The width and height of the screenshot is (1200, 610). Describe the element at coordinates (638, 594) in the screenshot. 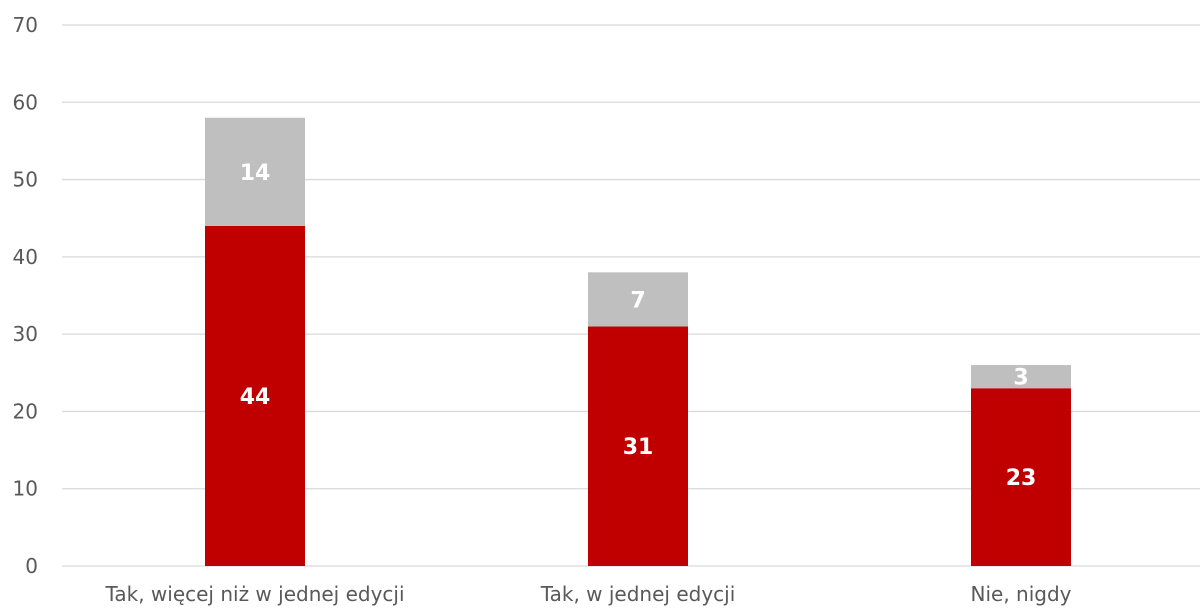

I see `x-category-label: Tak, w jednej edycji` at that location.